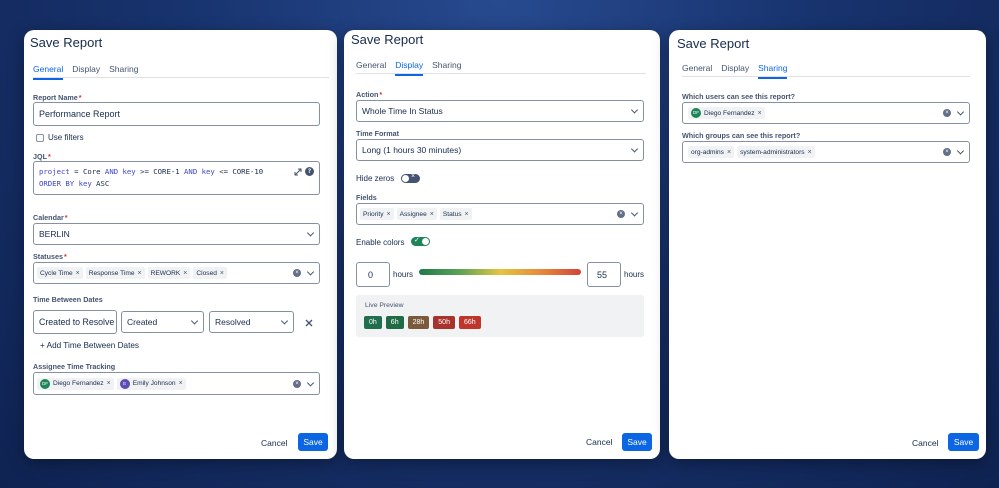 Image resolution: width=999 pixels, height=488 pixels. I want to click on expand-icon, so click(298, 172).